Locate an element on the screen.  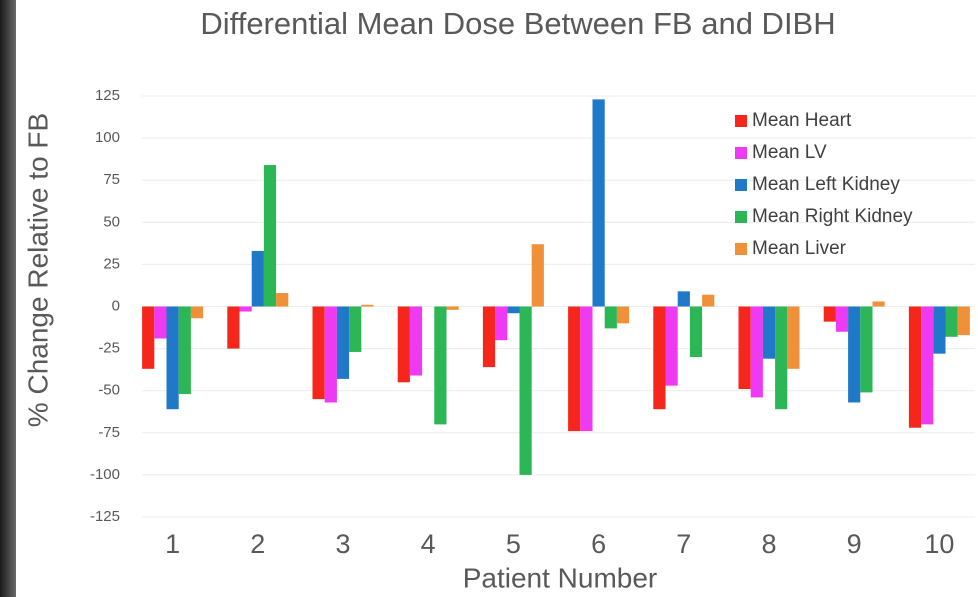
screen-edge is located at coordinates (8, 298).